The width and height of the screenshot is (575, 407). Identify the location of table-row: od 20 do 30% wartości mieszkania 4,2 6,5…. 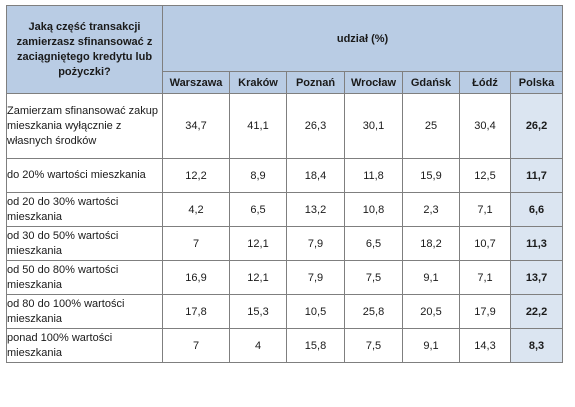
(285, 209).